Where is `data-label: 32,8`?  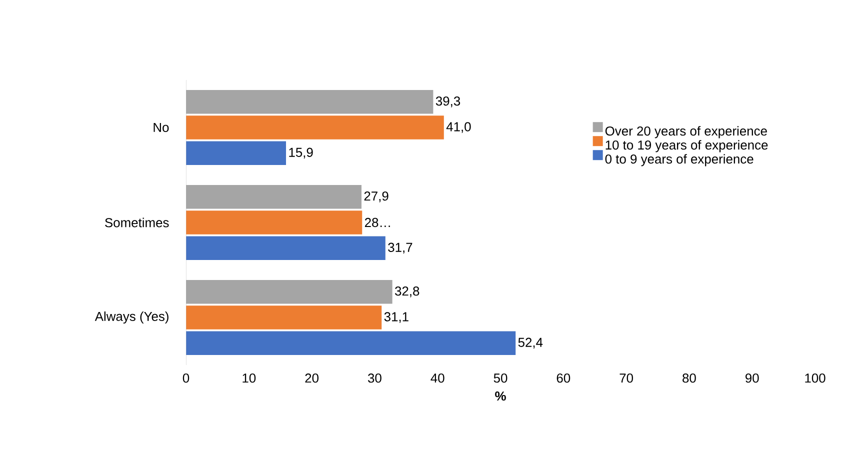 data-label: 32,8 is located at coordinates (407, 292).